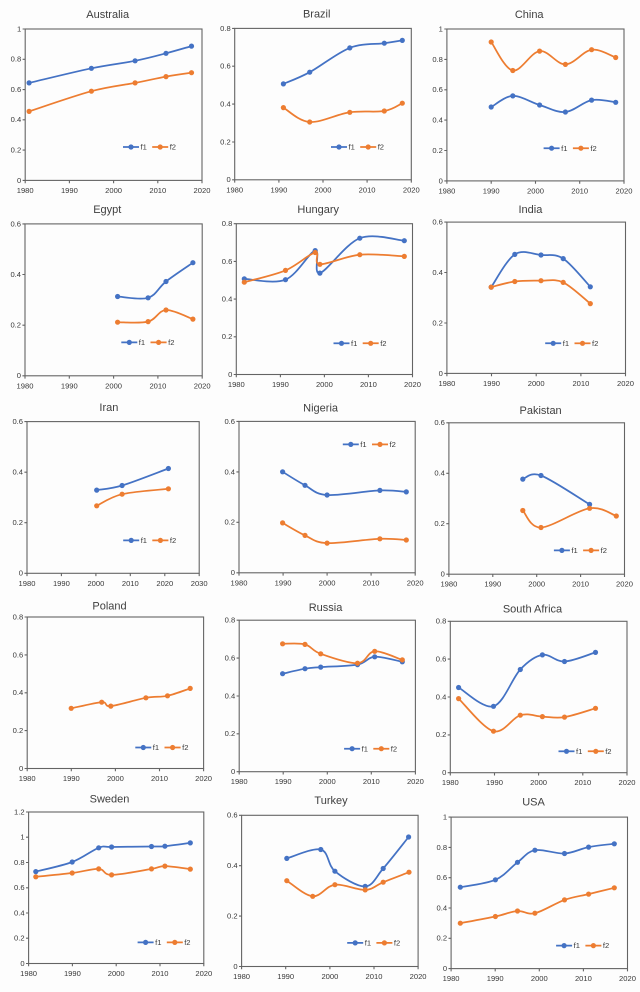  I want to click on svg-text: Turkey, so click(331, 801).